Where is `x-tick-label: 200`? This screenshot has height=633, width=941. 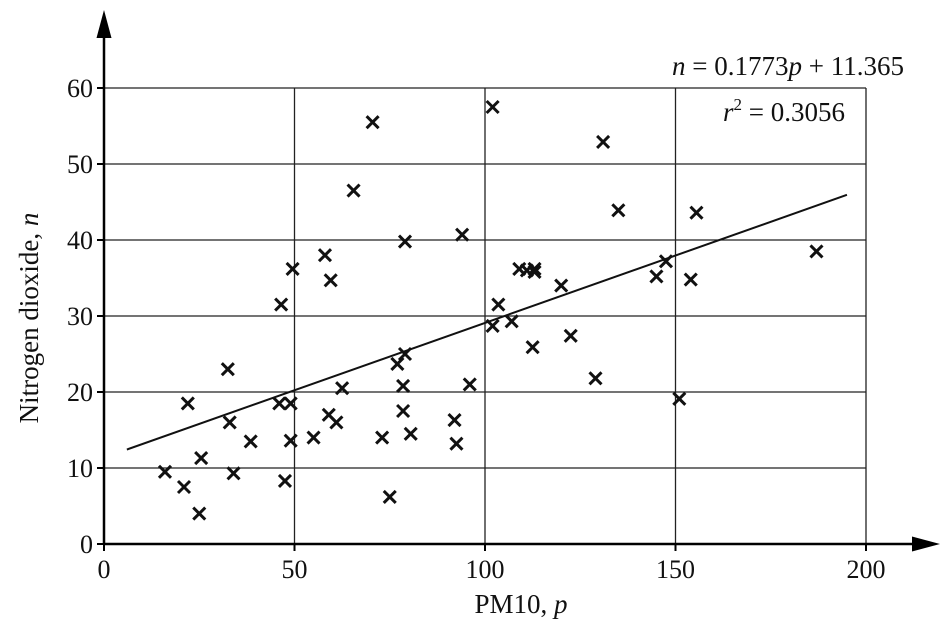 x-tick-label: 200 is located at coordinates (866, 569).